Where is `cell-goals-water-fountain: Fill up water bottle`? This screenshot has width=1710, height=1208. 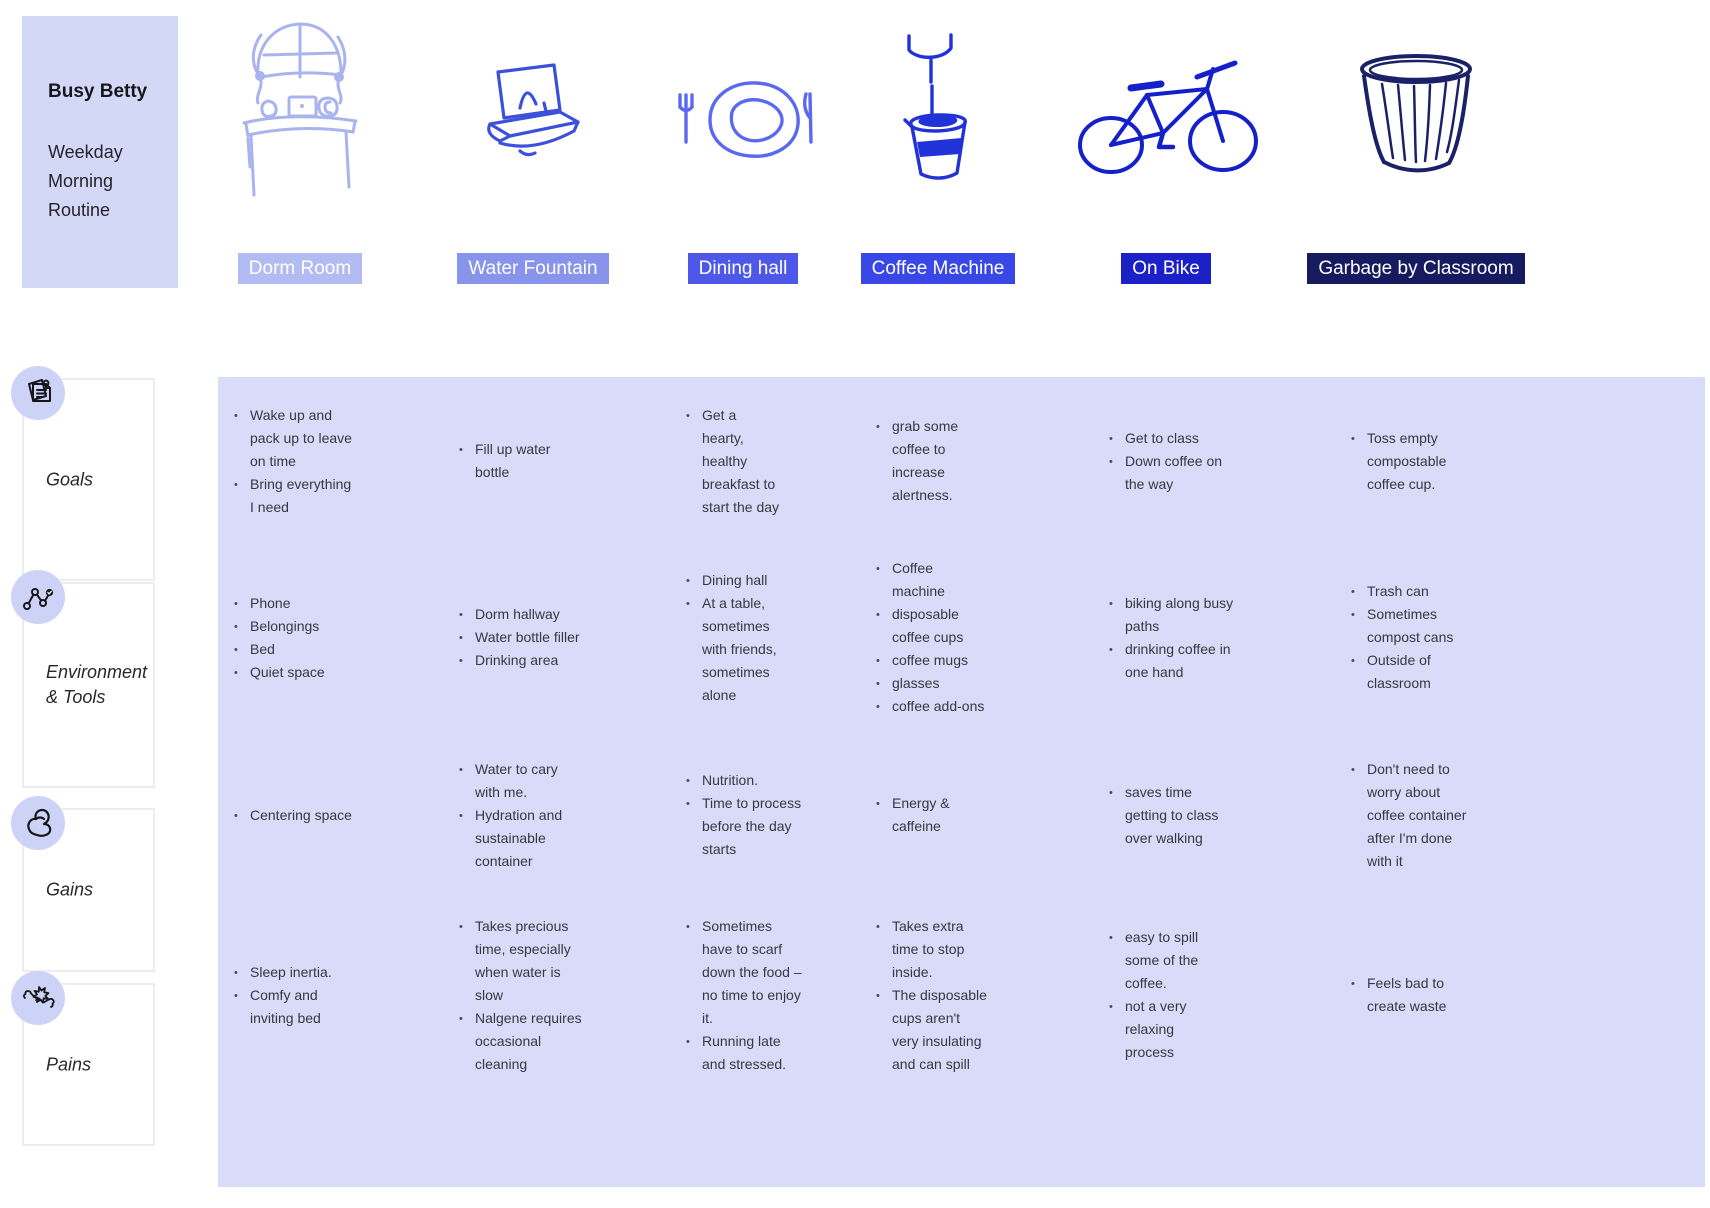 cell-goals-water-fountain: Fill up water bottle is located at coordinates (552, 461).